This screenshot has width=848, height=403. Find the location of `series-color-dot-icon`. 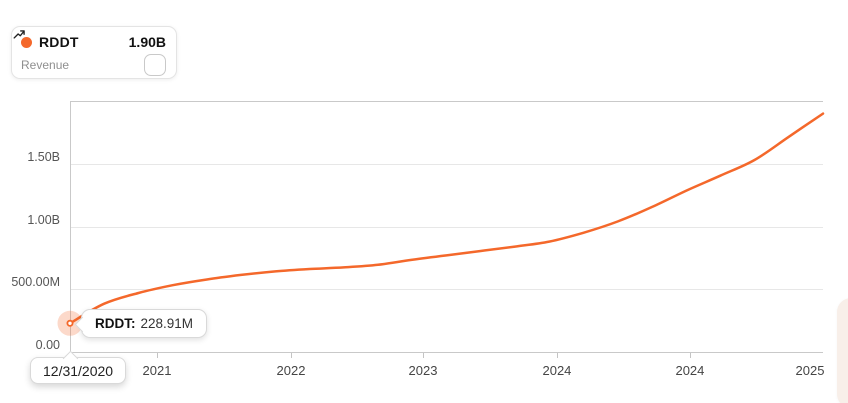

series-color-dot-icon is located at coordinates (26, 42).